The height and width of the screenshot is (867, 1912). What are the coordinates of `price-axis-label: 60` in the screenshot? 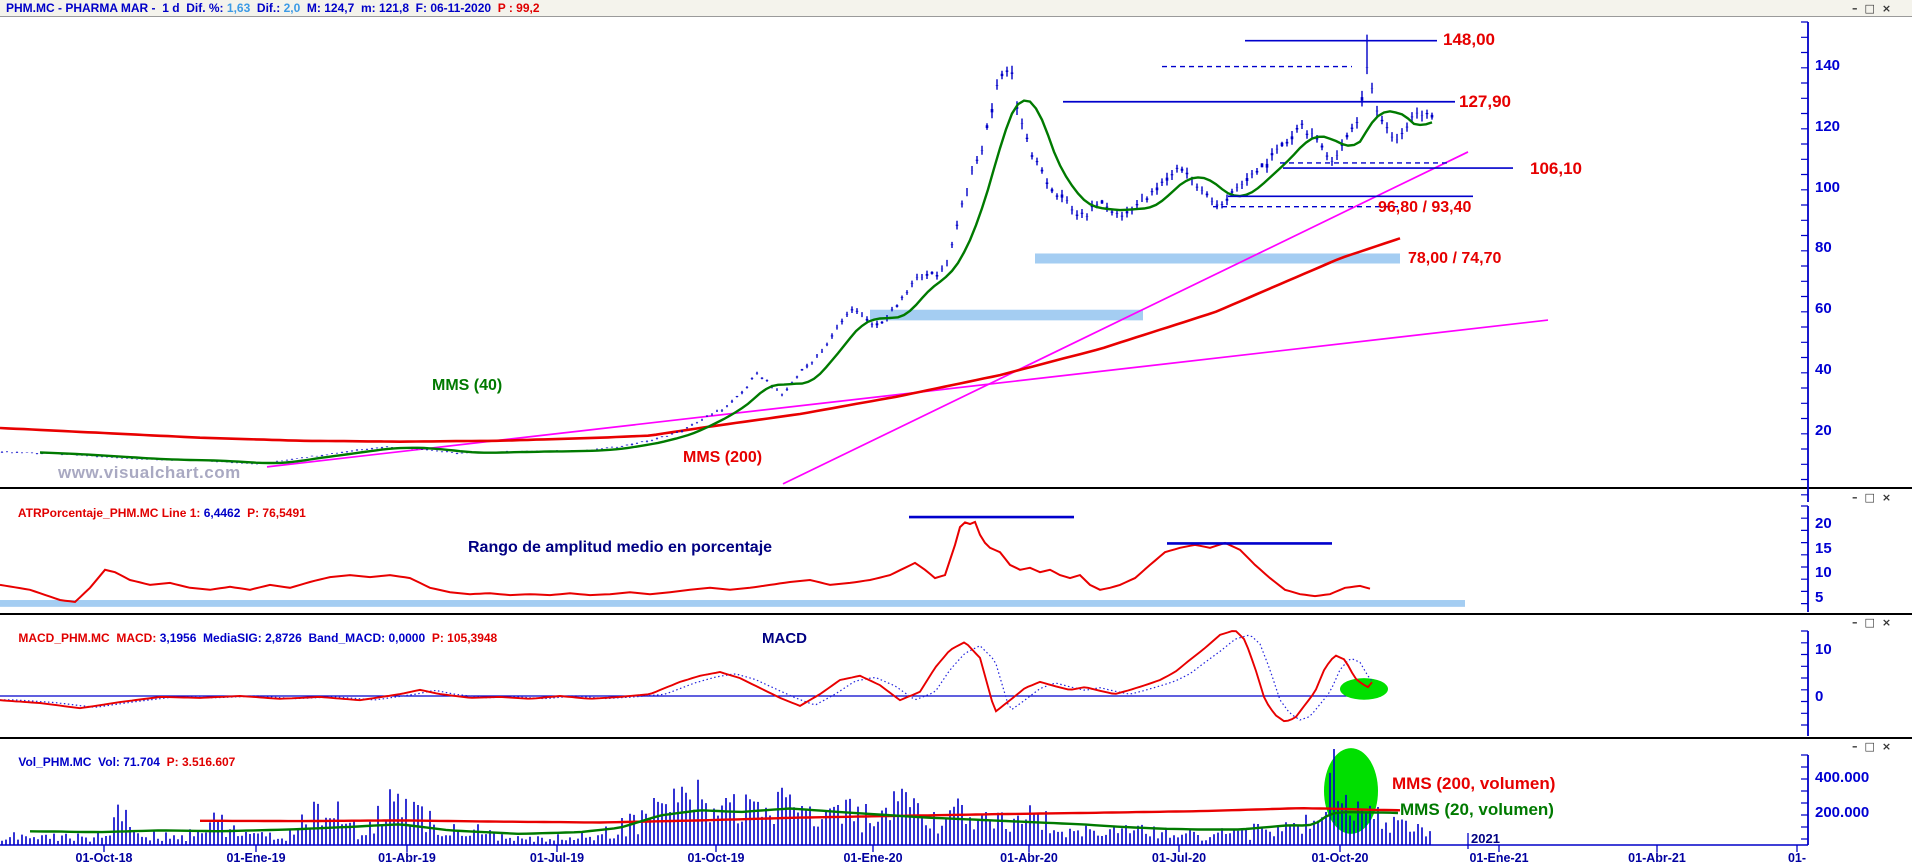 It's located at (1823, 308).